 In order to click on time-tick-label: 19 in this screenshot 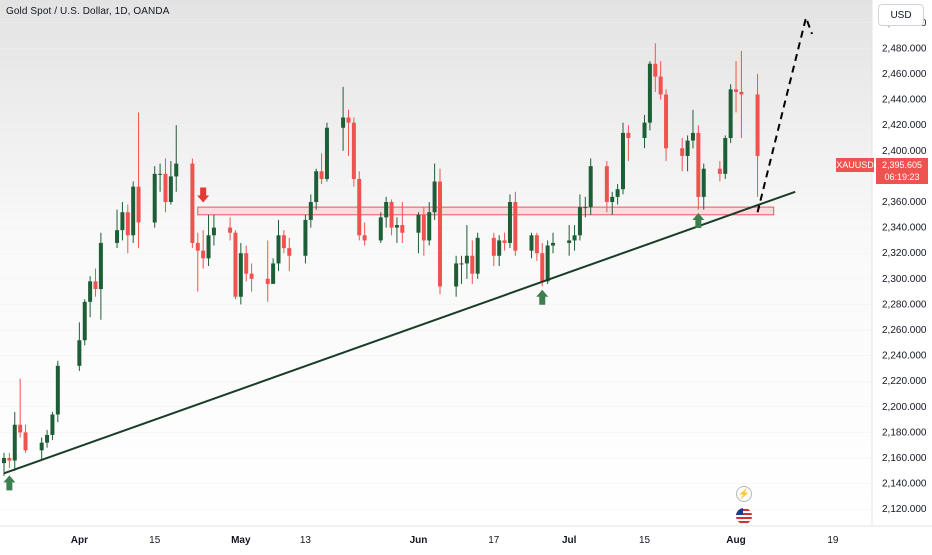, I will do `click(833, 540)`.